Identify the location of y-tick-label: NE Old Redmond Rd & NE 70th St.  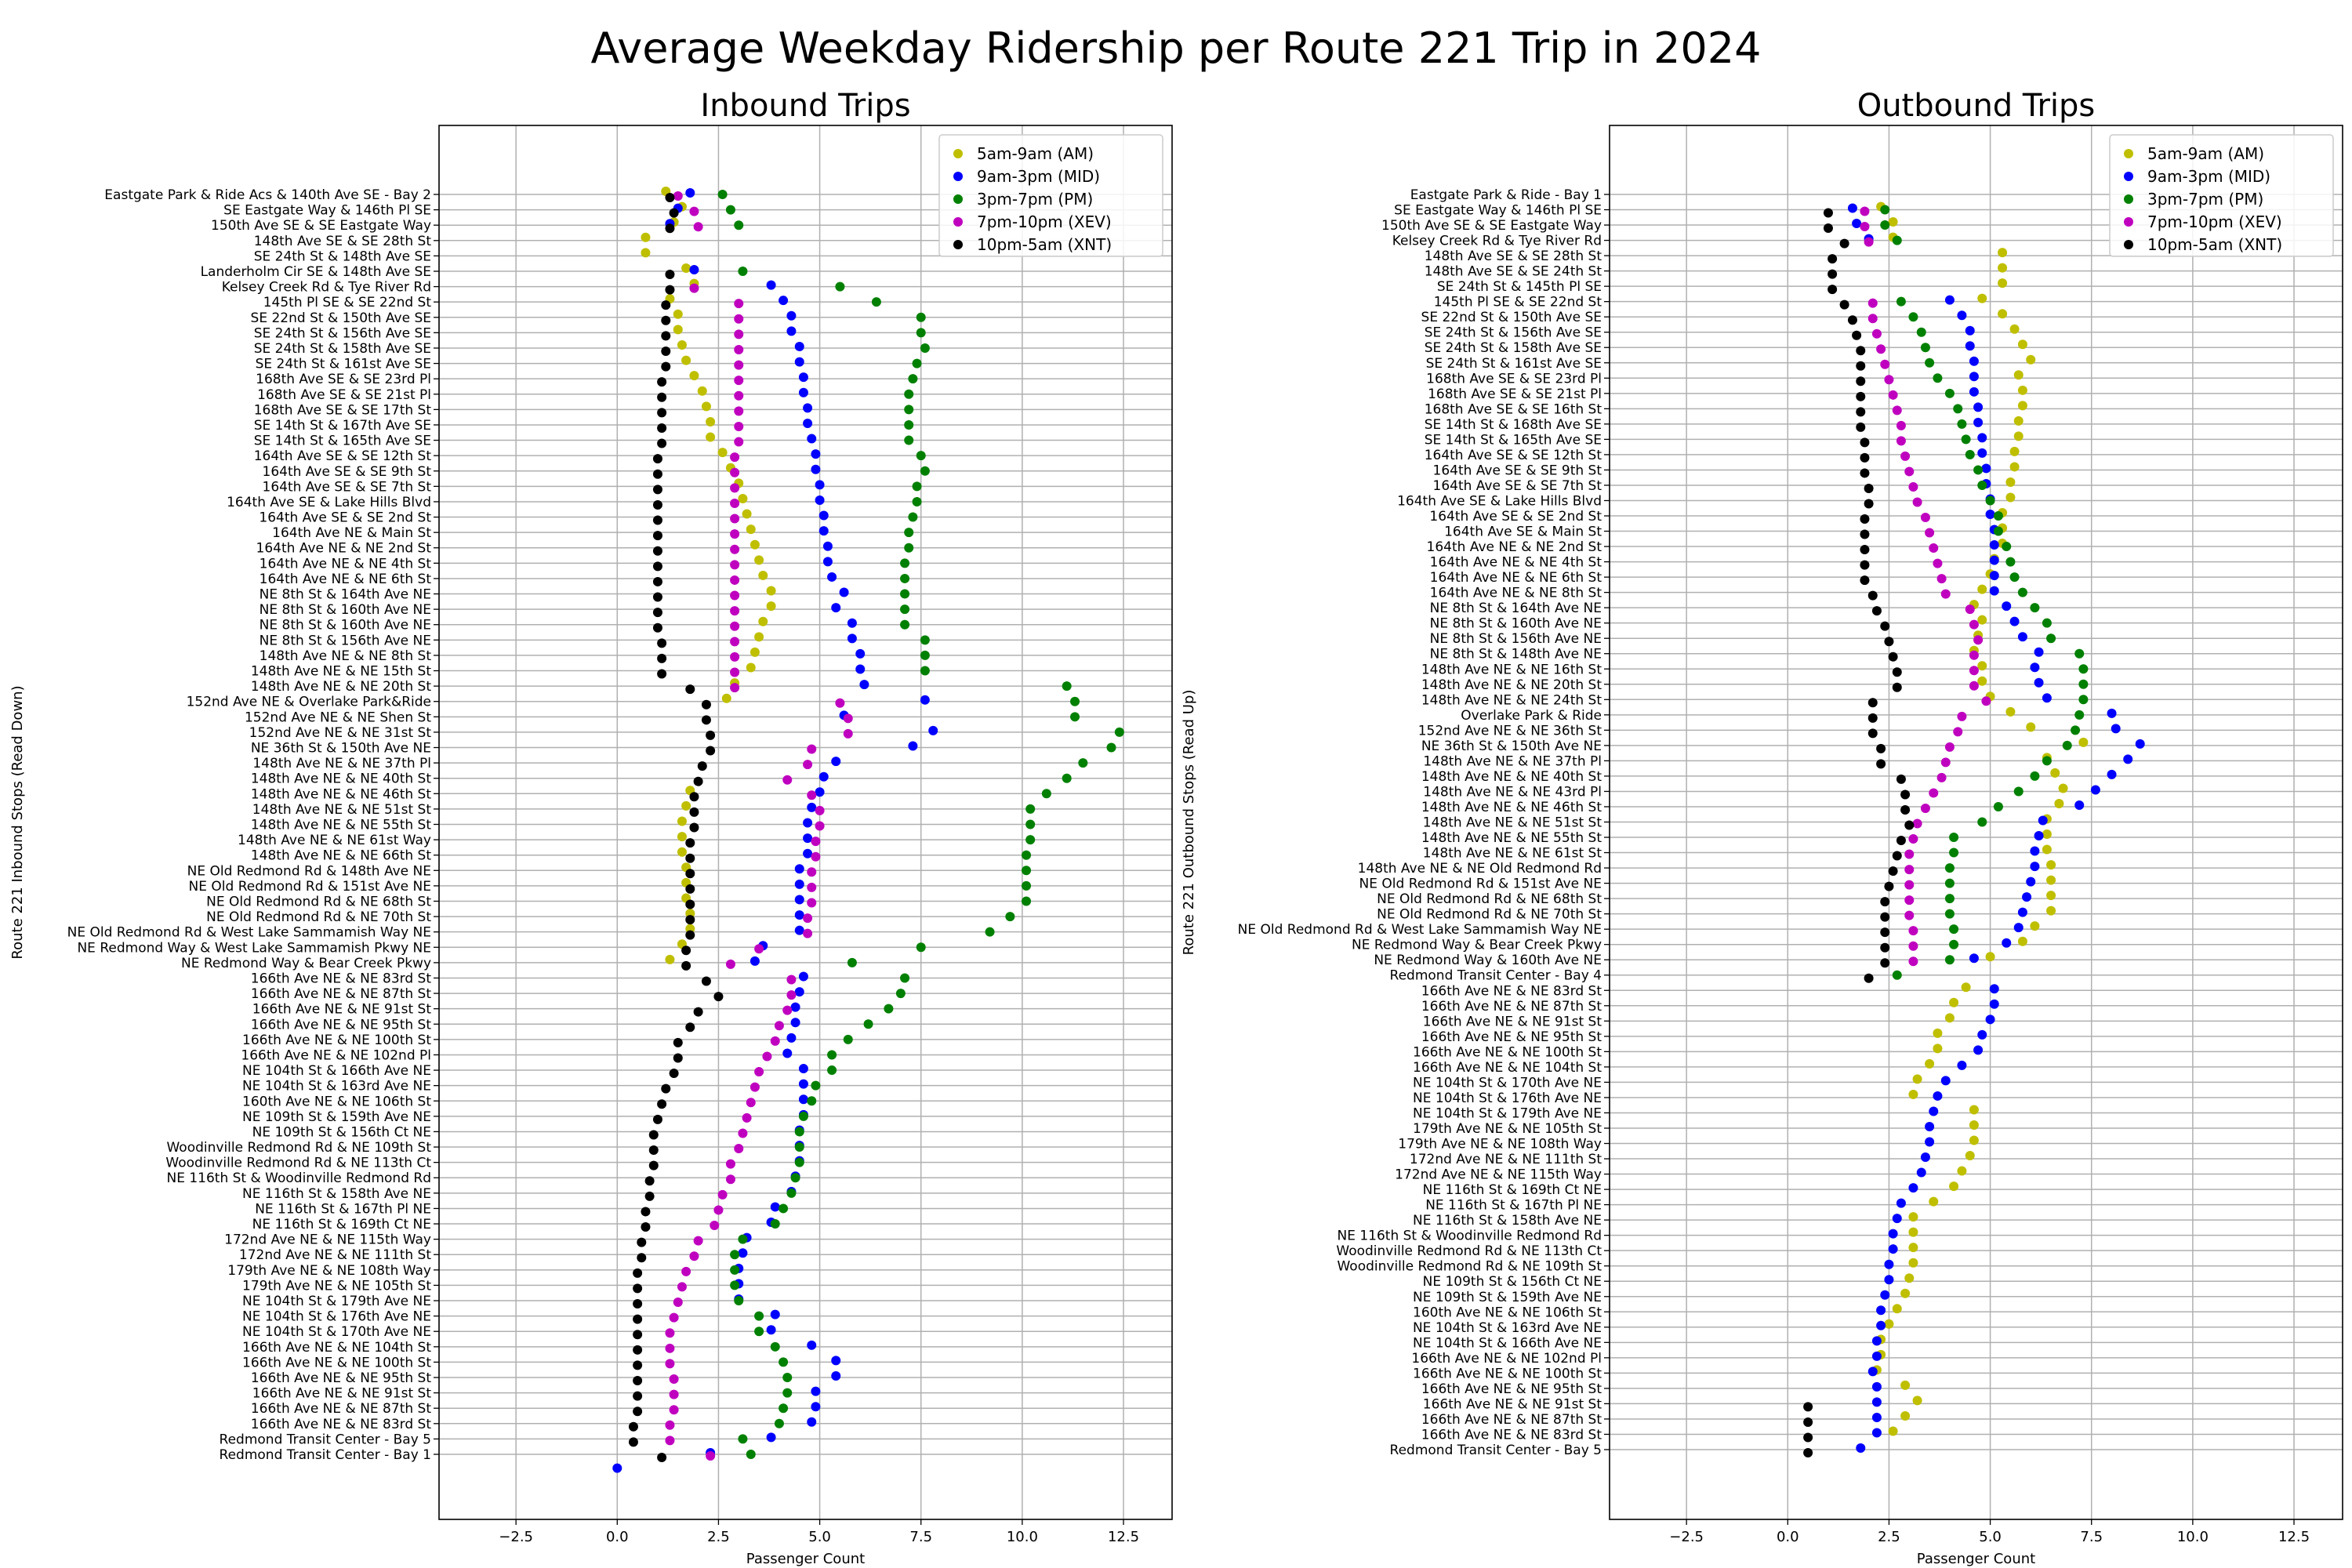
(318, 917).